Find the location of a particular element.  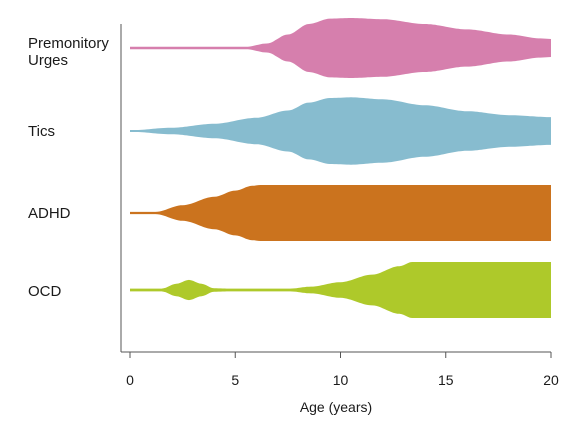

x-tick-label: 0 is located at coordinates (130, 380).